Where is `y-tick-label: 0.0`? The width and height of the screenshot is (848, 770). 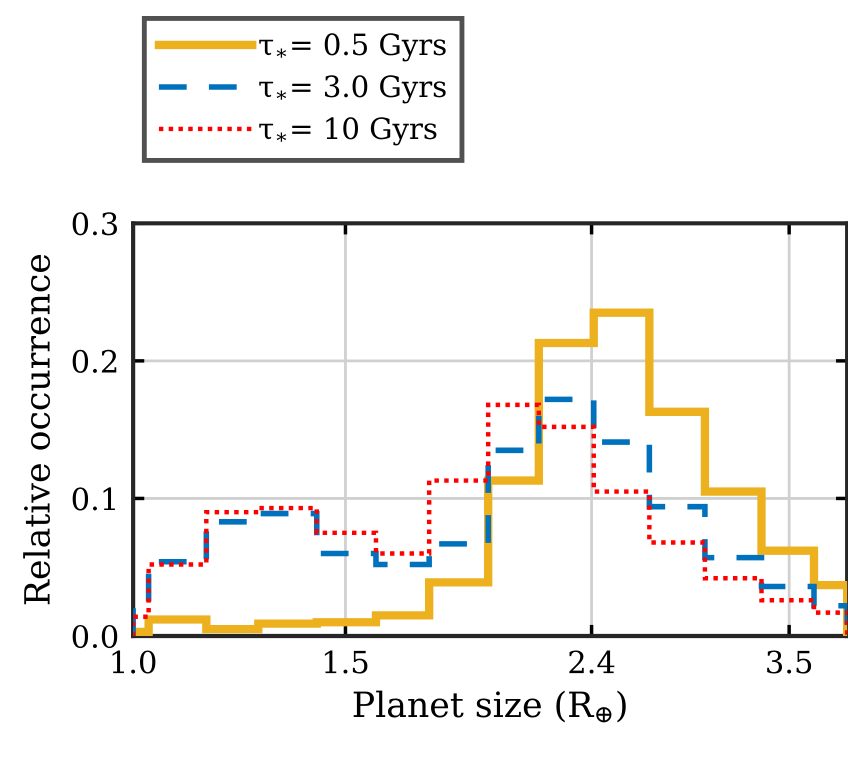 y-tick-label: 0.0 is located at coordinates (95, 636).